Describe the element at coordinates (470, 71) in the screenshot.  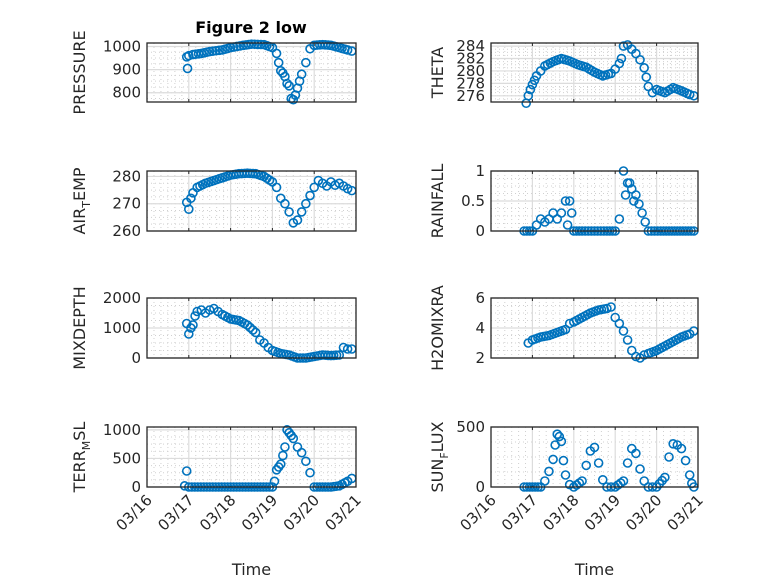
I see `y-tick-label: 280` at that location.